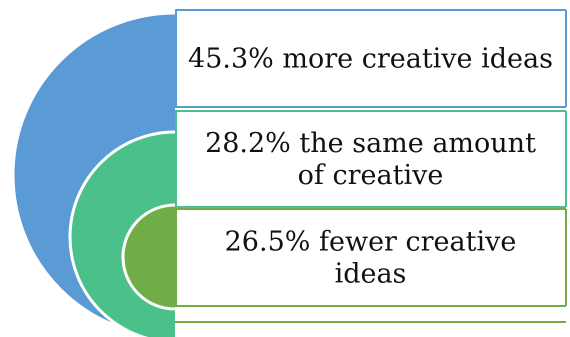 The height and width of the screenshot is (337, 570). Describe the element at coordinates (371, 175) in the screenshot. I see `segment-label-line: of creative` at that location.